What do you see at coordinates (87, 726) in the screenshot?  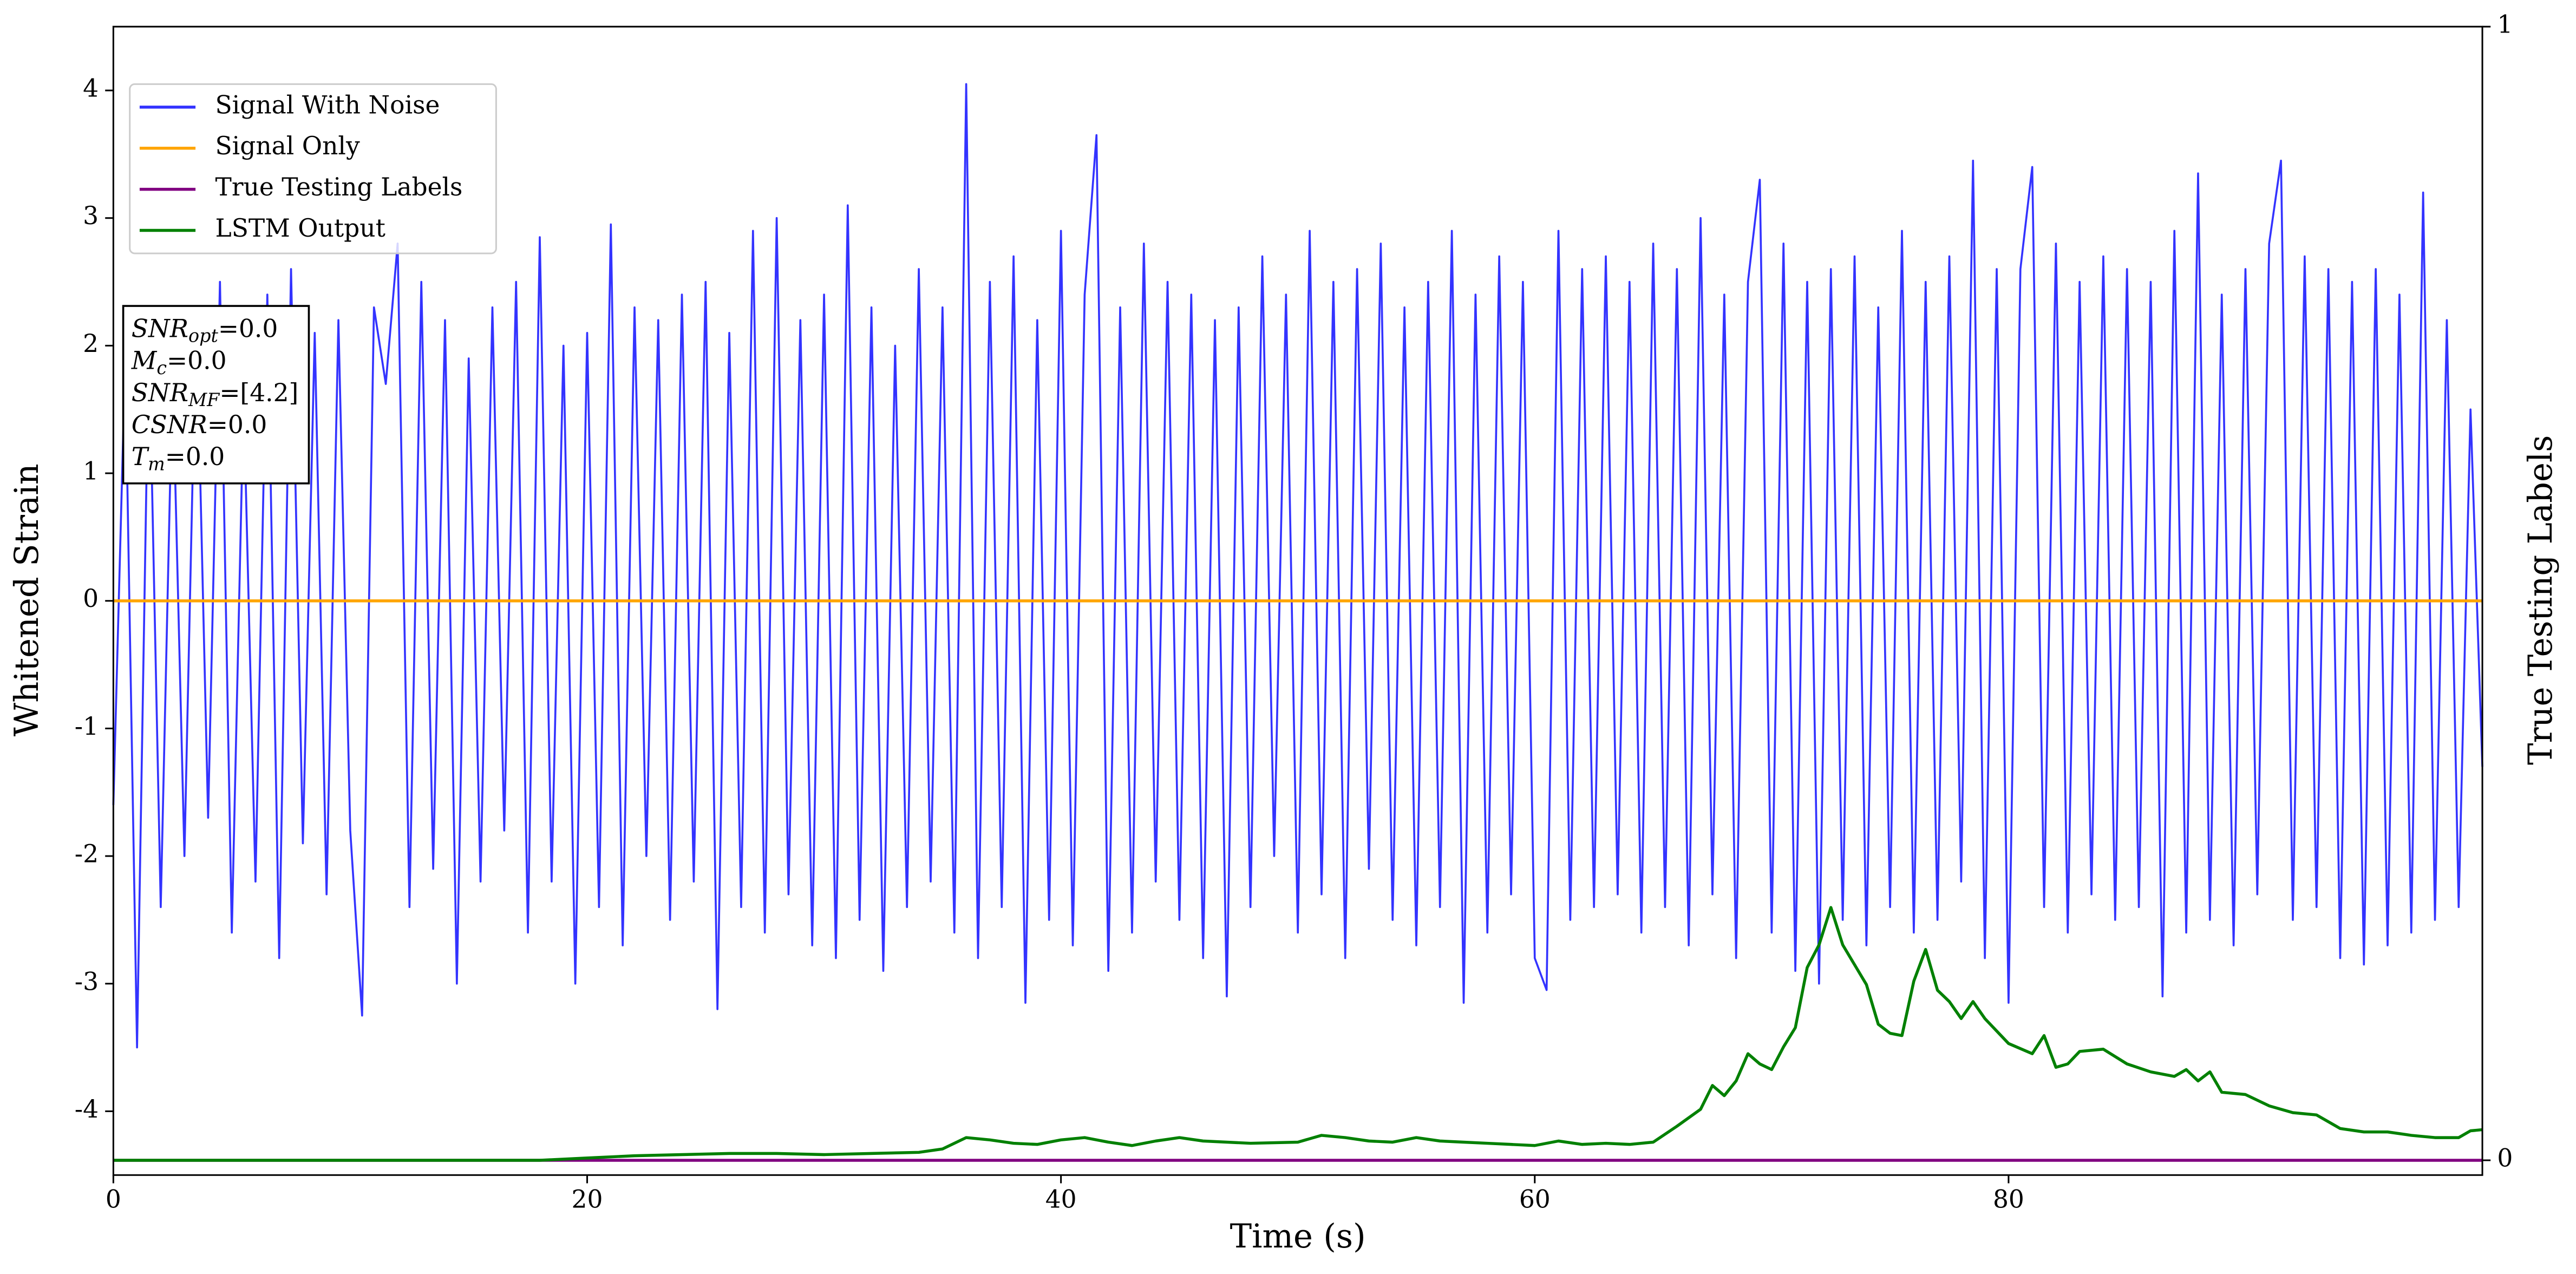 I see `y-tick-label: -1` at bounding box center [87, 726].